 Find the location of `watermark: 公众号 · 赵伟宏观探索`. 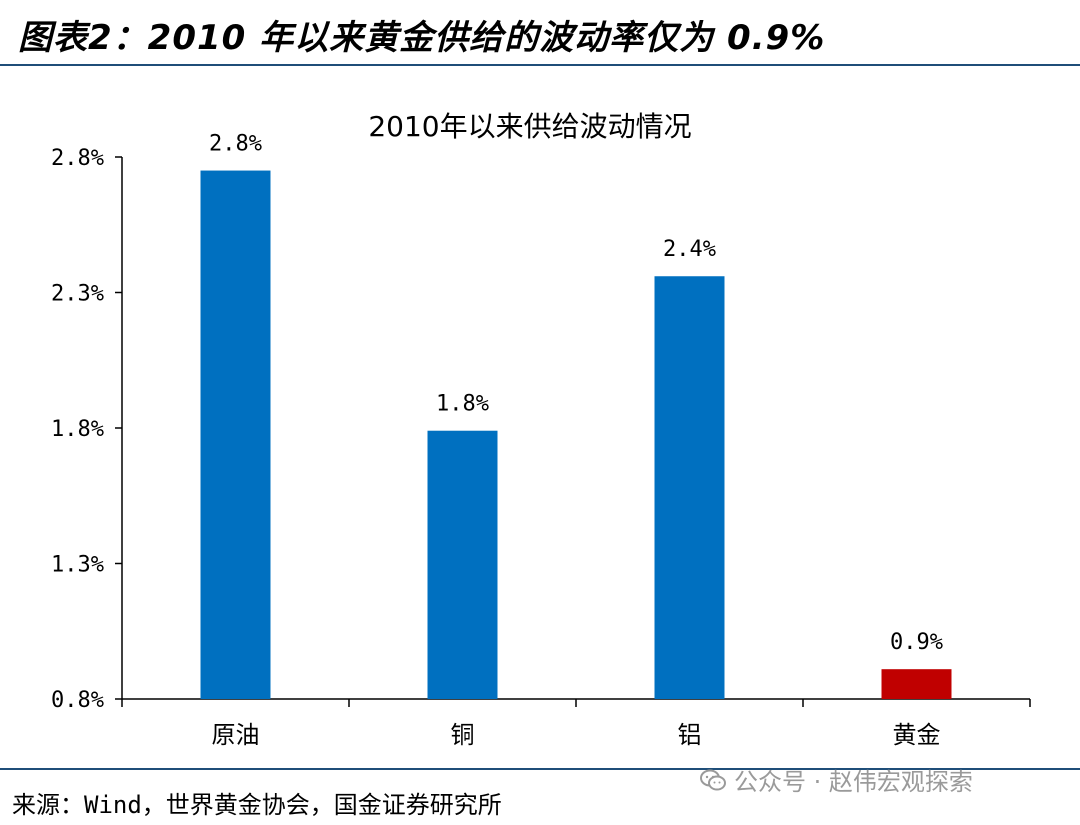

watermark: 公众号 · 赵伟宏观探索 is located at coordinates (836, 779).